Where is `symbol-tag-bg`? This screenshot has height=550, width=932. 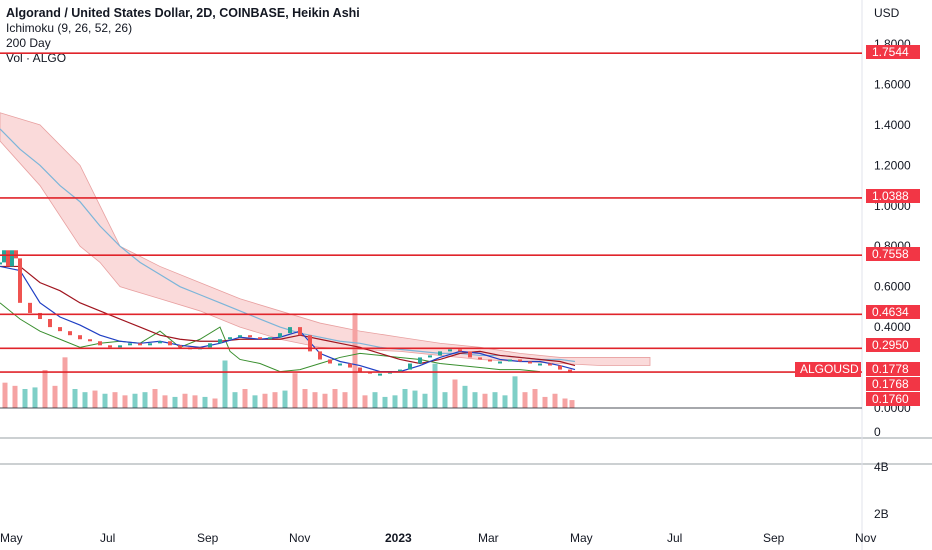
symbol-tag-bg is located at coordinates (828, 369).